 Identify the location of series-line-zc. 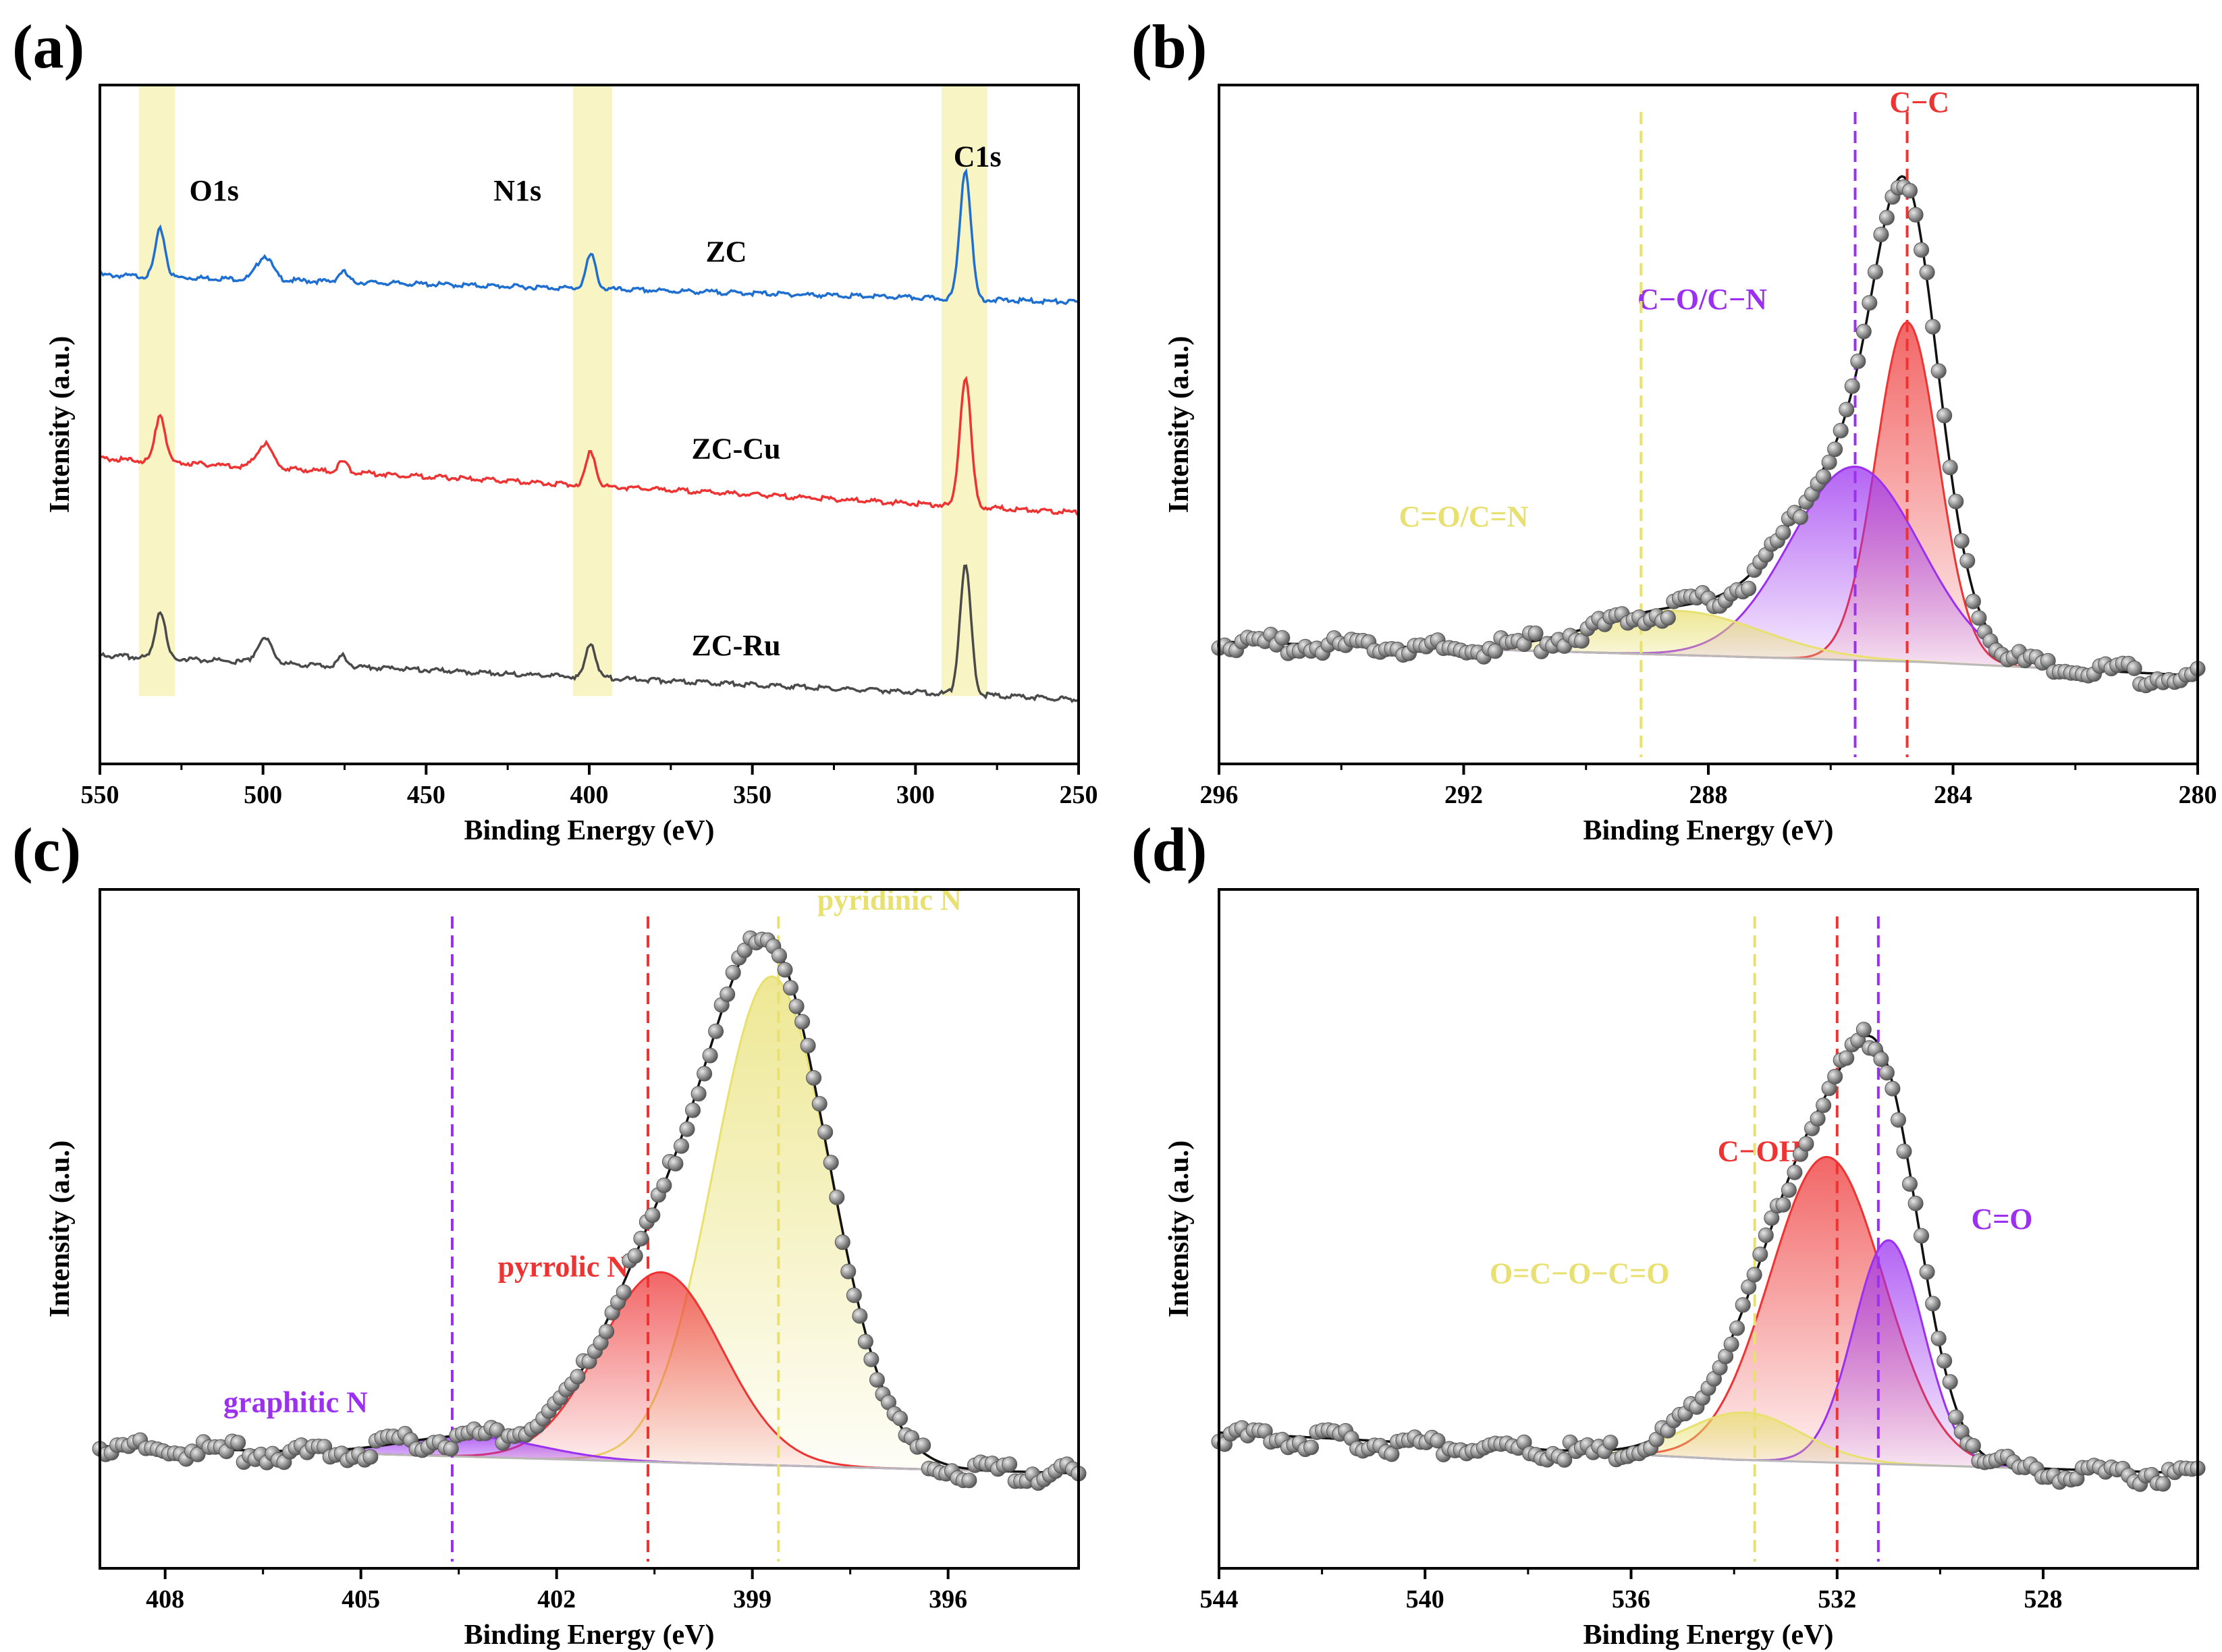
(589, 237).